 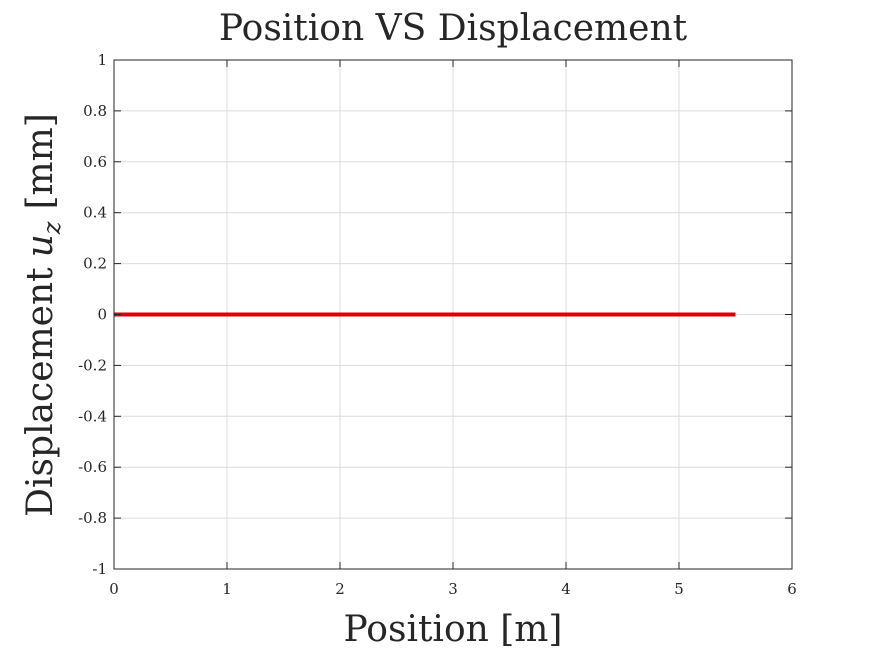 What do you see at coordinates (679, 589) in the screenshot?
I see `x-tick-label: 5` at bounding box center [679, 589].